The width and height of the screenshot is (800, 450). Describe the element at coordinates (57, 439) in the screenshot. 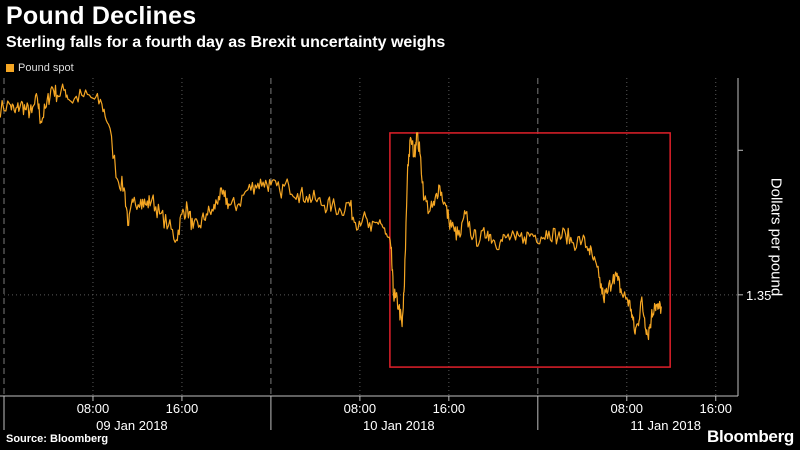

I see `source-note: Source: Bloomberg` at that location.